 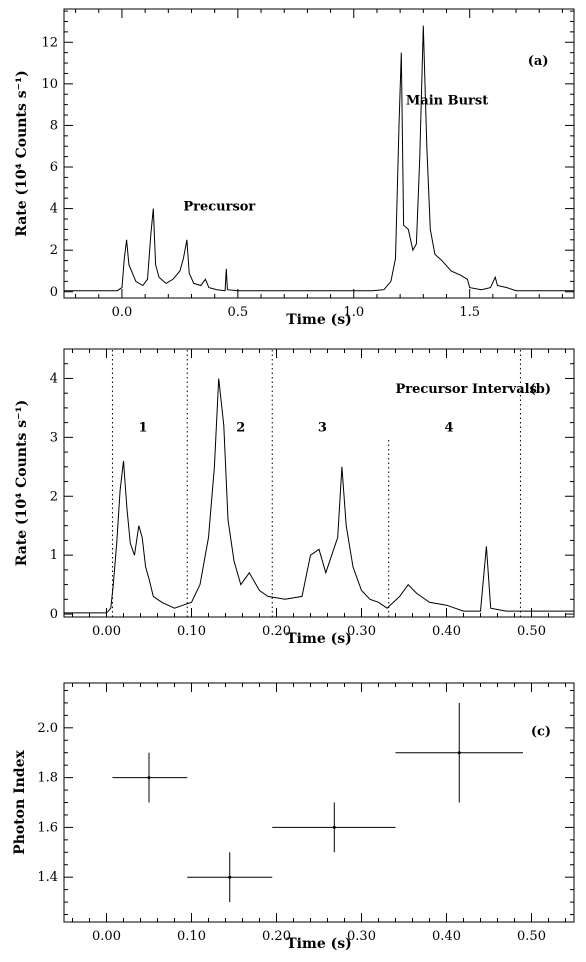 What do you see at coordinates (49, 42) in the screenshot?
I see `y-tick-label: 12` at bounding box center [49, 42].